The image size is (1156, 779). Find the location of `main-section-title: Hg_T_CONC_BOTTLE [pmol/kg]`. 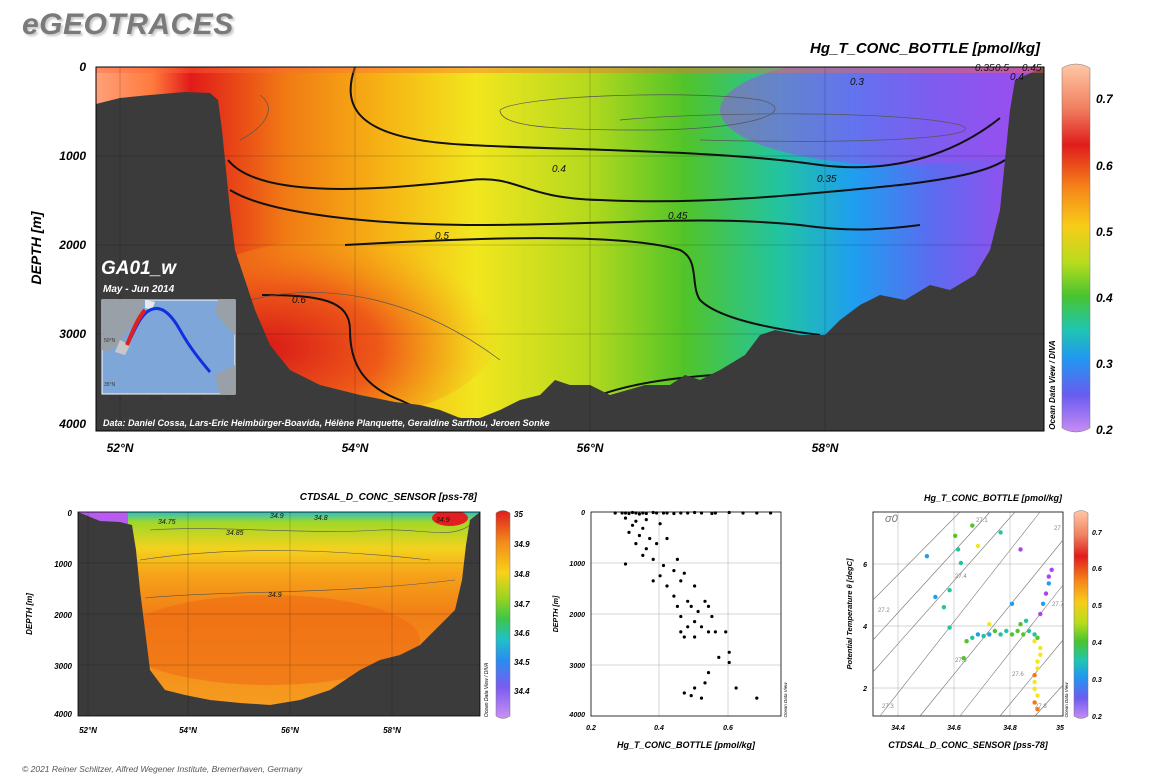

main-section-title: Hg_T_CONC_BOTTLE [pmol/kg] is located at coordinates (925, 48).